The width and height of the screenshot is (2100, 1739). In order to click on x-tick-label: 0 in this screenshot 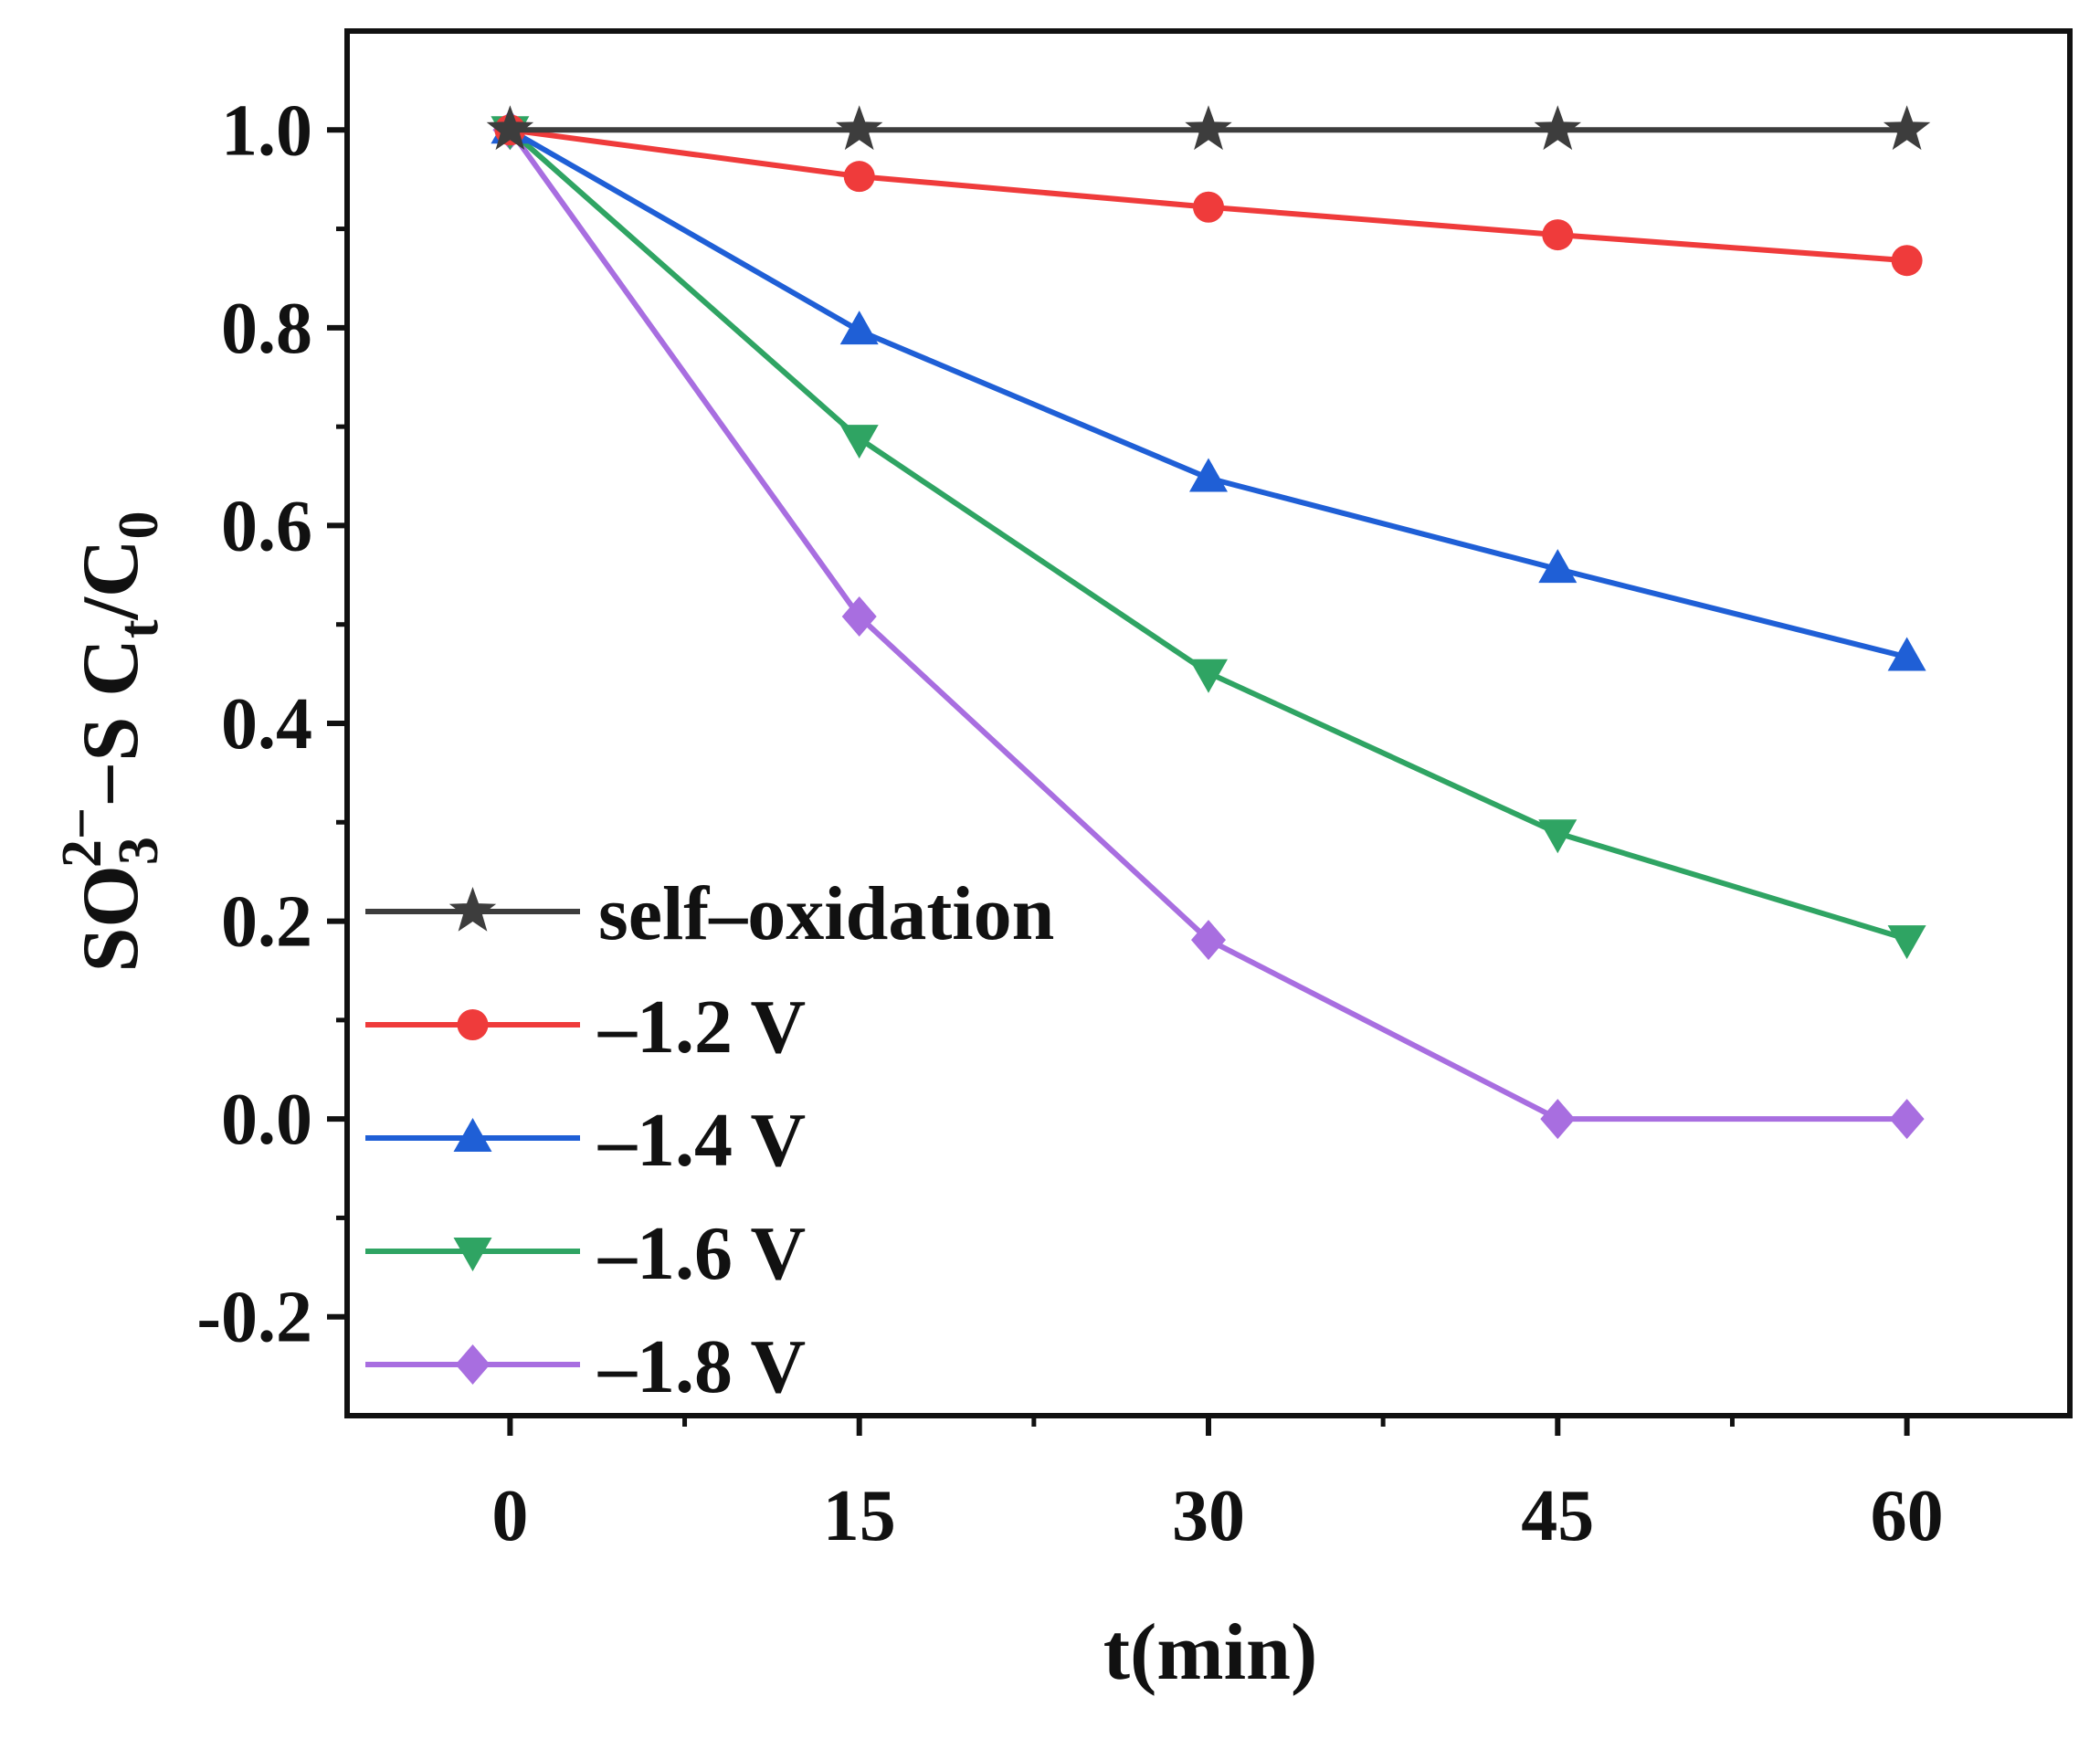, I will do `click(510, 1516)`.